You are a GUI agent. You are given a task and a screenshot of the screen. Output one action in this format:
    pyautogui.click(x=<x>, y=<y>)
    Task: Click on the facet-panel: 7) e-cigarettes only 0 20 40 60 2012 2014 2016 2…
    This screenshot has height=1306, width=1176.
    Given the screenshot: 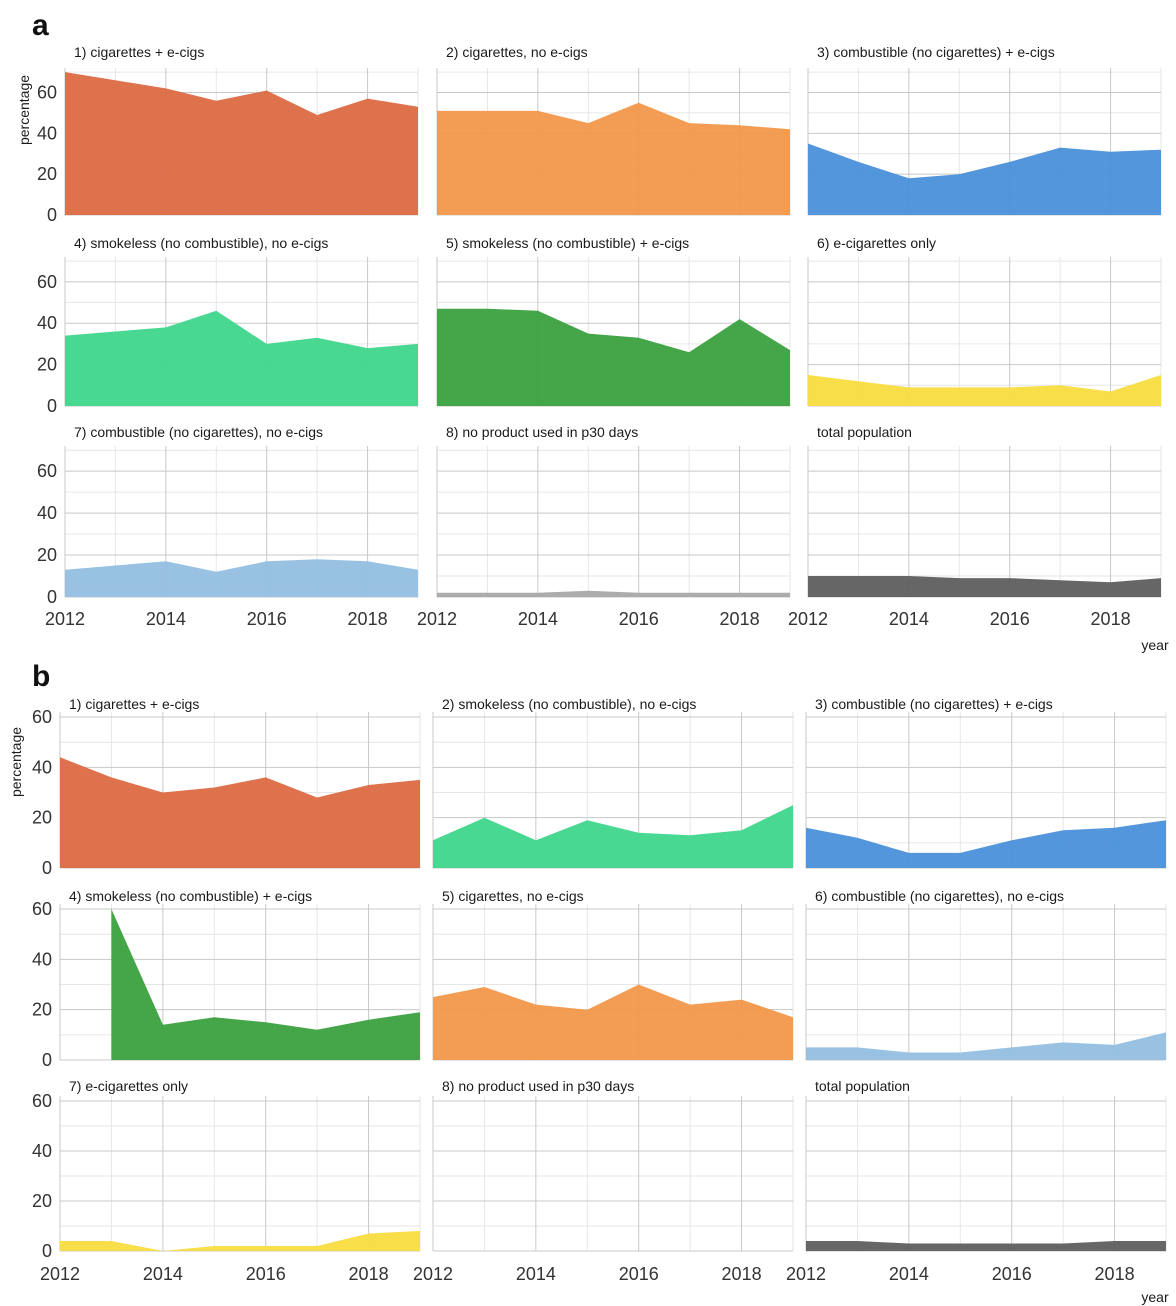 What is the action you would take?
    pyautogui.click(x=226, y=1181)
    